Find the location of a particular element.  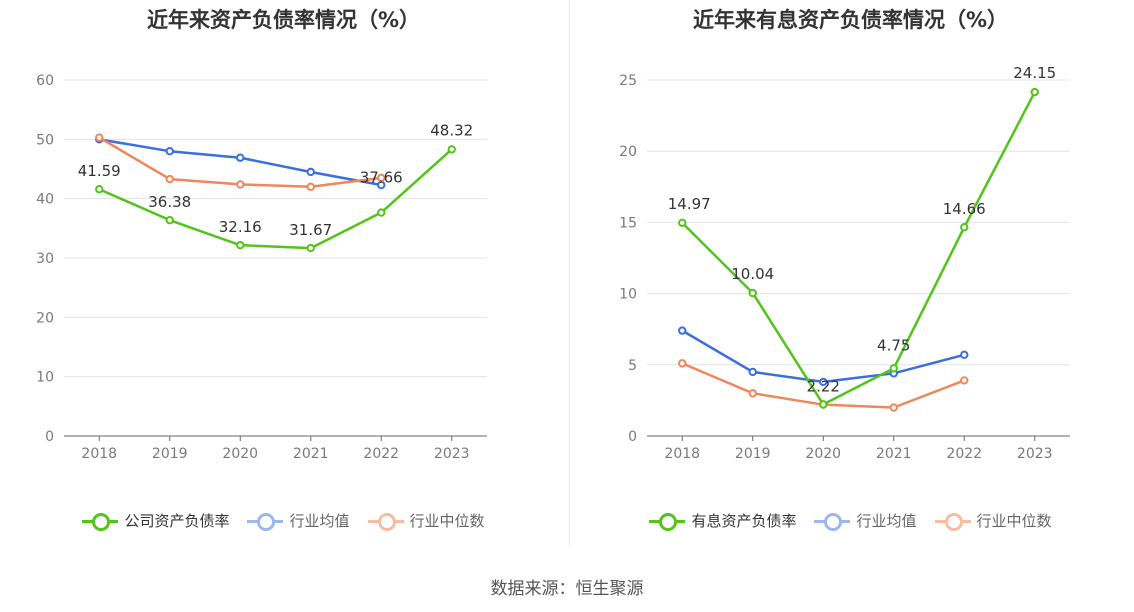

right-chart-legend: 有息资产负债率 行业均值 行业中位数 is located at coordinates (850, 520).